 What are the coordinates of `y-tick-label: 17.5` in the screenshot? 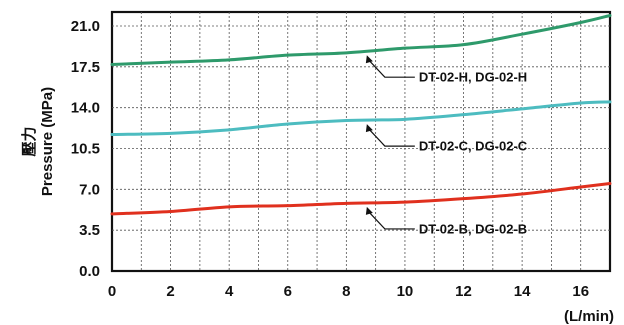 It's located at (85, 67).